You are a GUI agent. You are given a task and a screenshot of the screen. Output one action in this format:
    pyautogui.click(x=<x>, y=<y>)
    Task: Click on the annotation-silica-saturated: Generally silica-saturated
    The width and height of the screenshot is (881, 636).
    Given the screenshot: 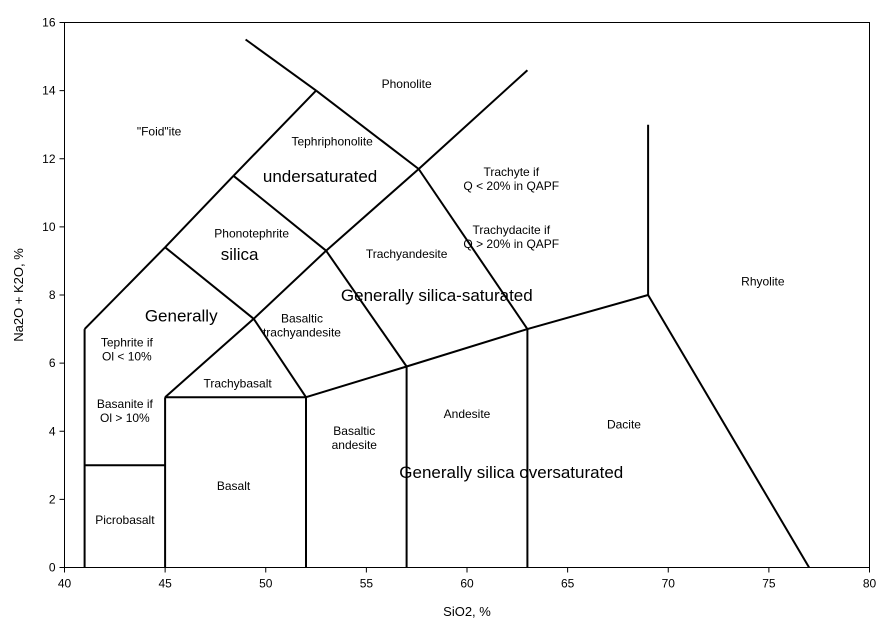 What is the action you would take?
    pyautogui.click(x=437, y=295)
    